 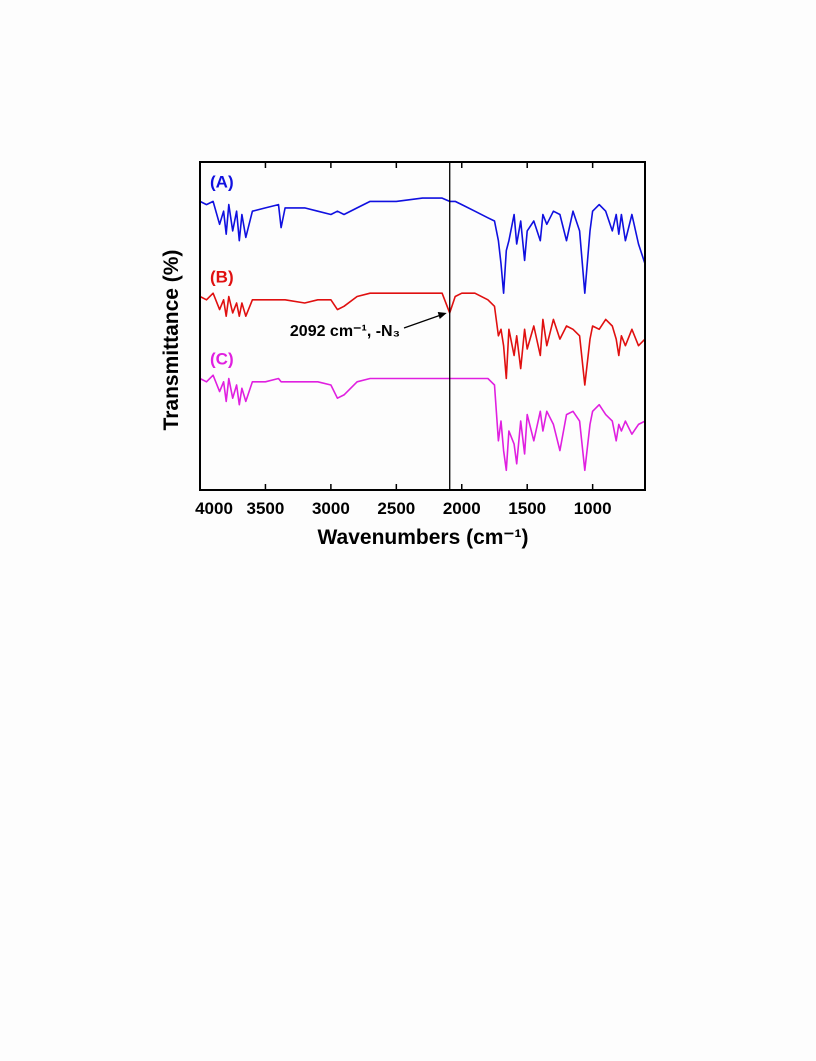 I want to click on x-axis-label: Wavenumbers (cm⁻¹), so click(x=422, y=537).